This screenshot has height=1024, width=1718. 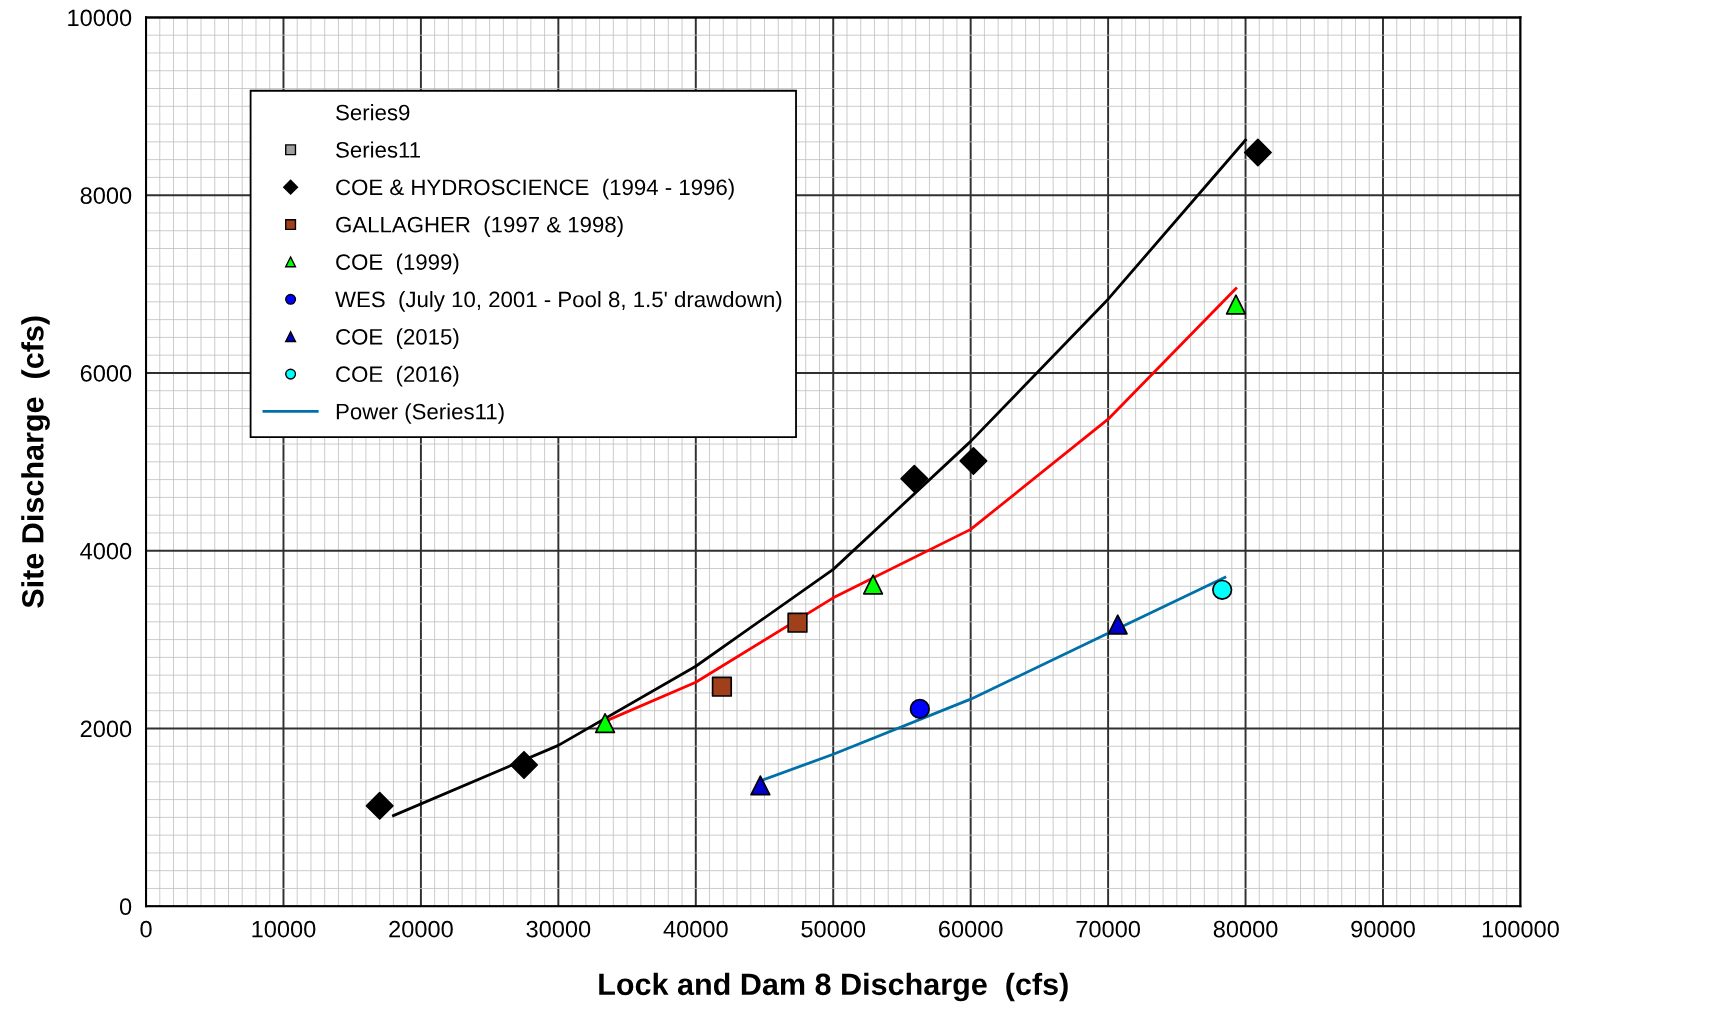 I want to click on x-axis-title: Lock and Dam 8 Discharge (cfs), so click(x=833, y=987).